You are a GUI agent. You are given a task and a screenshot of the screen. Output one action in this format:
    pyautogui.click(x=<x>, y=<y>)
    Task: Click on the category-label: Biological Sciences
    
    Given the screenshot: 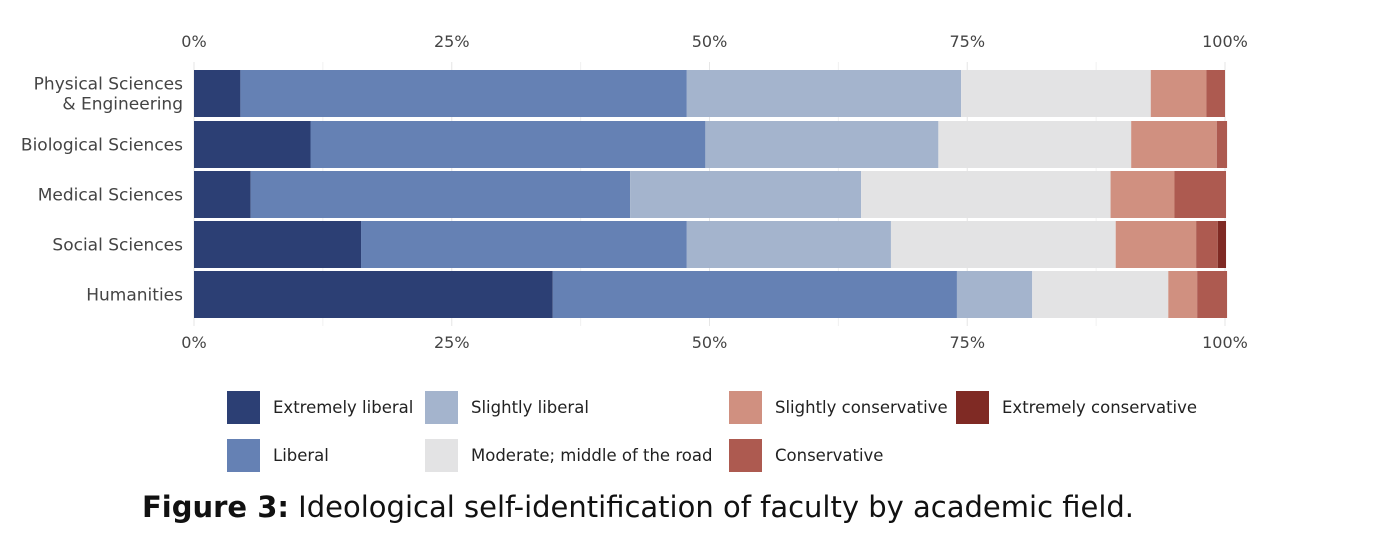 What is the action you would take?
    pyautogui.click(x=102, y=146)
    